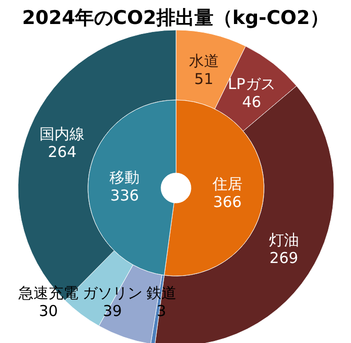 The height and width of the screenshot is (343, 351). What do you see at coordinates (252, 83) in the screenshot?
I see `slice-label: LPガス` at bounding box center [252, 83].